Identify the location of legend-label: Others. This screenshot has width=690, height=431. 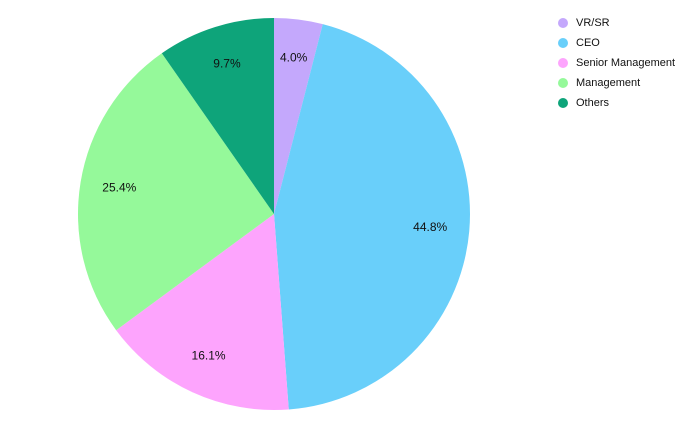
(593, 103).